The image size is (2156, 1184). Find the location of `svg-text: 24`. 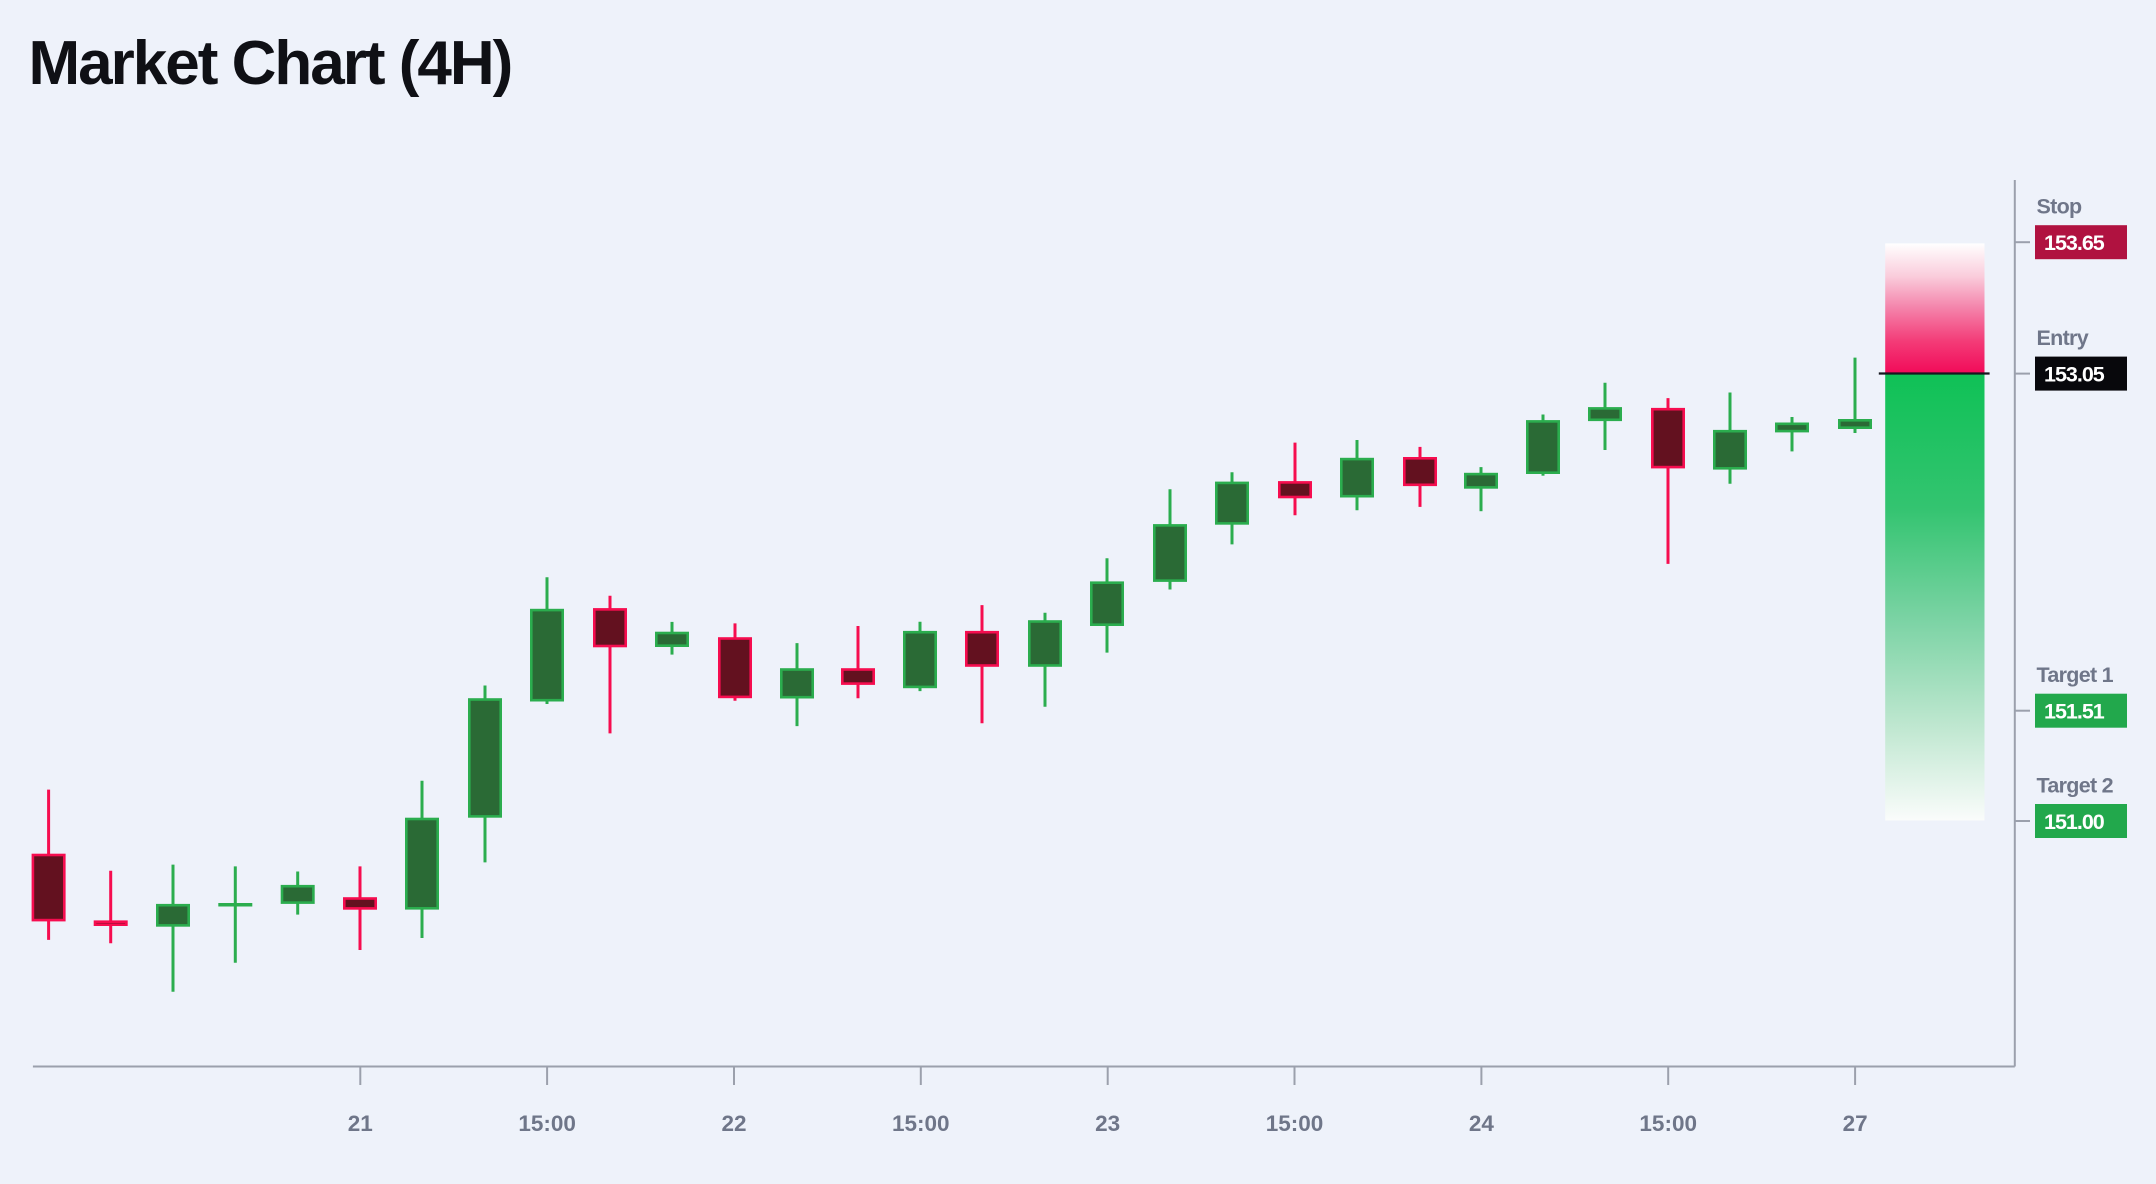

svg-text: 24 is located at coordinates (1482, 1123).